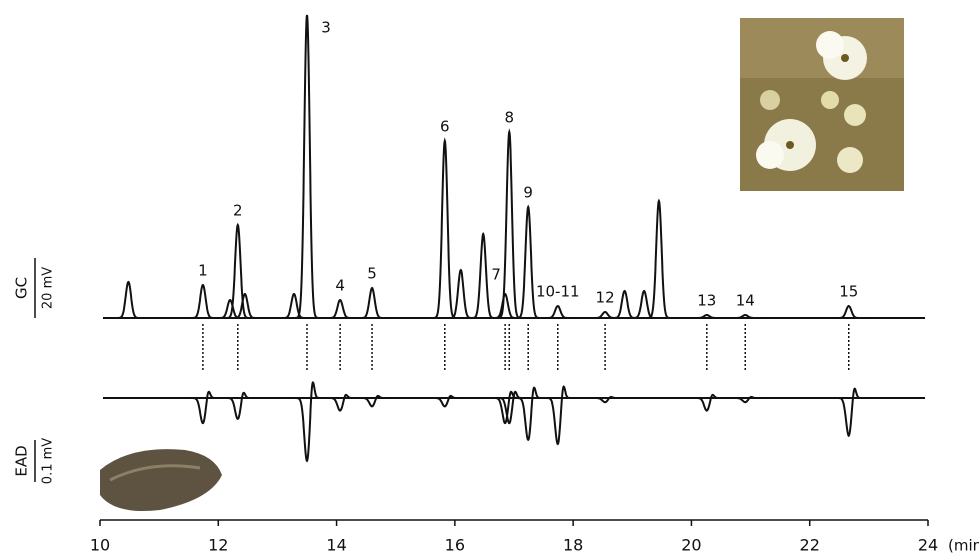 The image size is (979, 556). What do you see at coordinates (810, 545) in the screenshot?
I see `x-tick-label: 22` at bounding box center [810, 545].